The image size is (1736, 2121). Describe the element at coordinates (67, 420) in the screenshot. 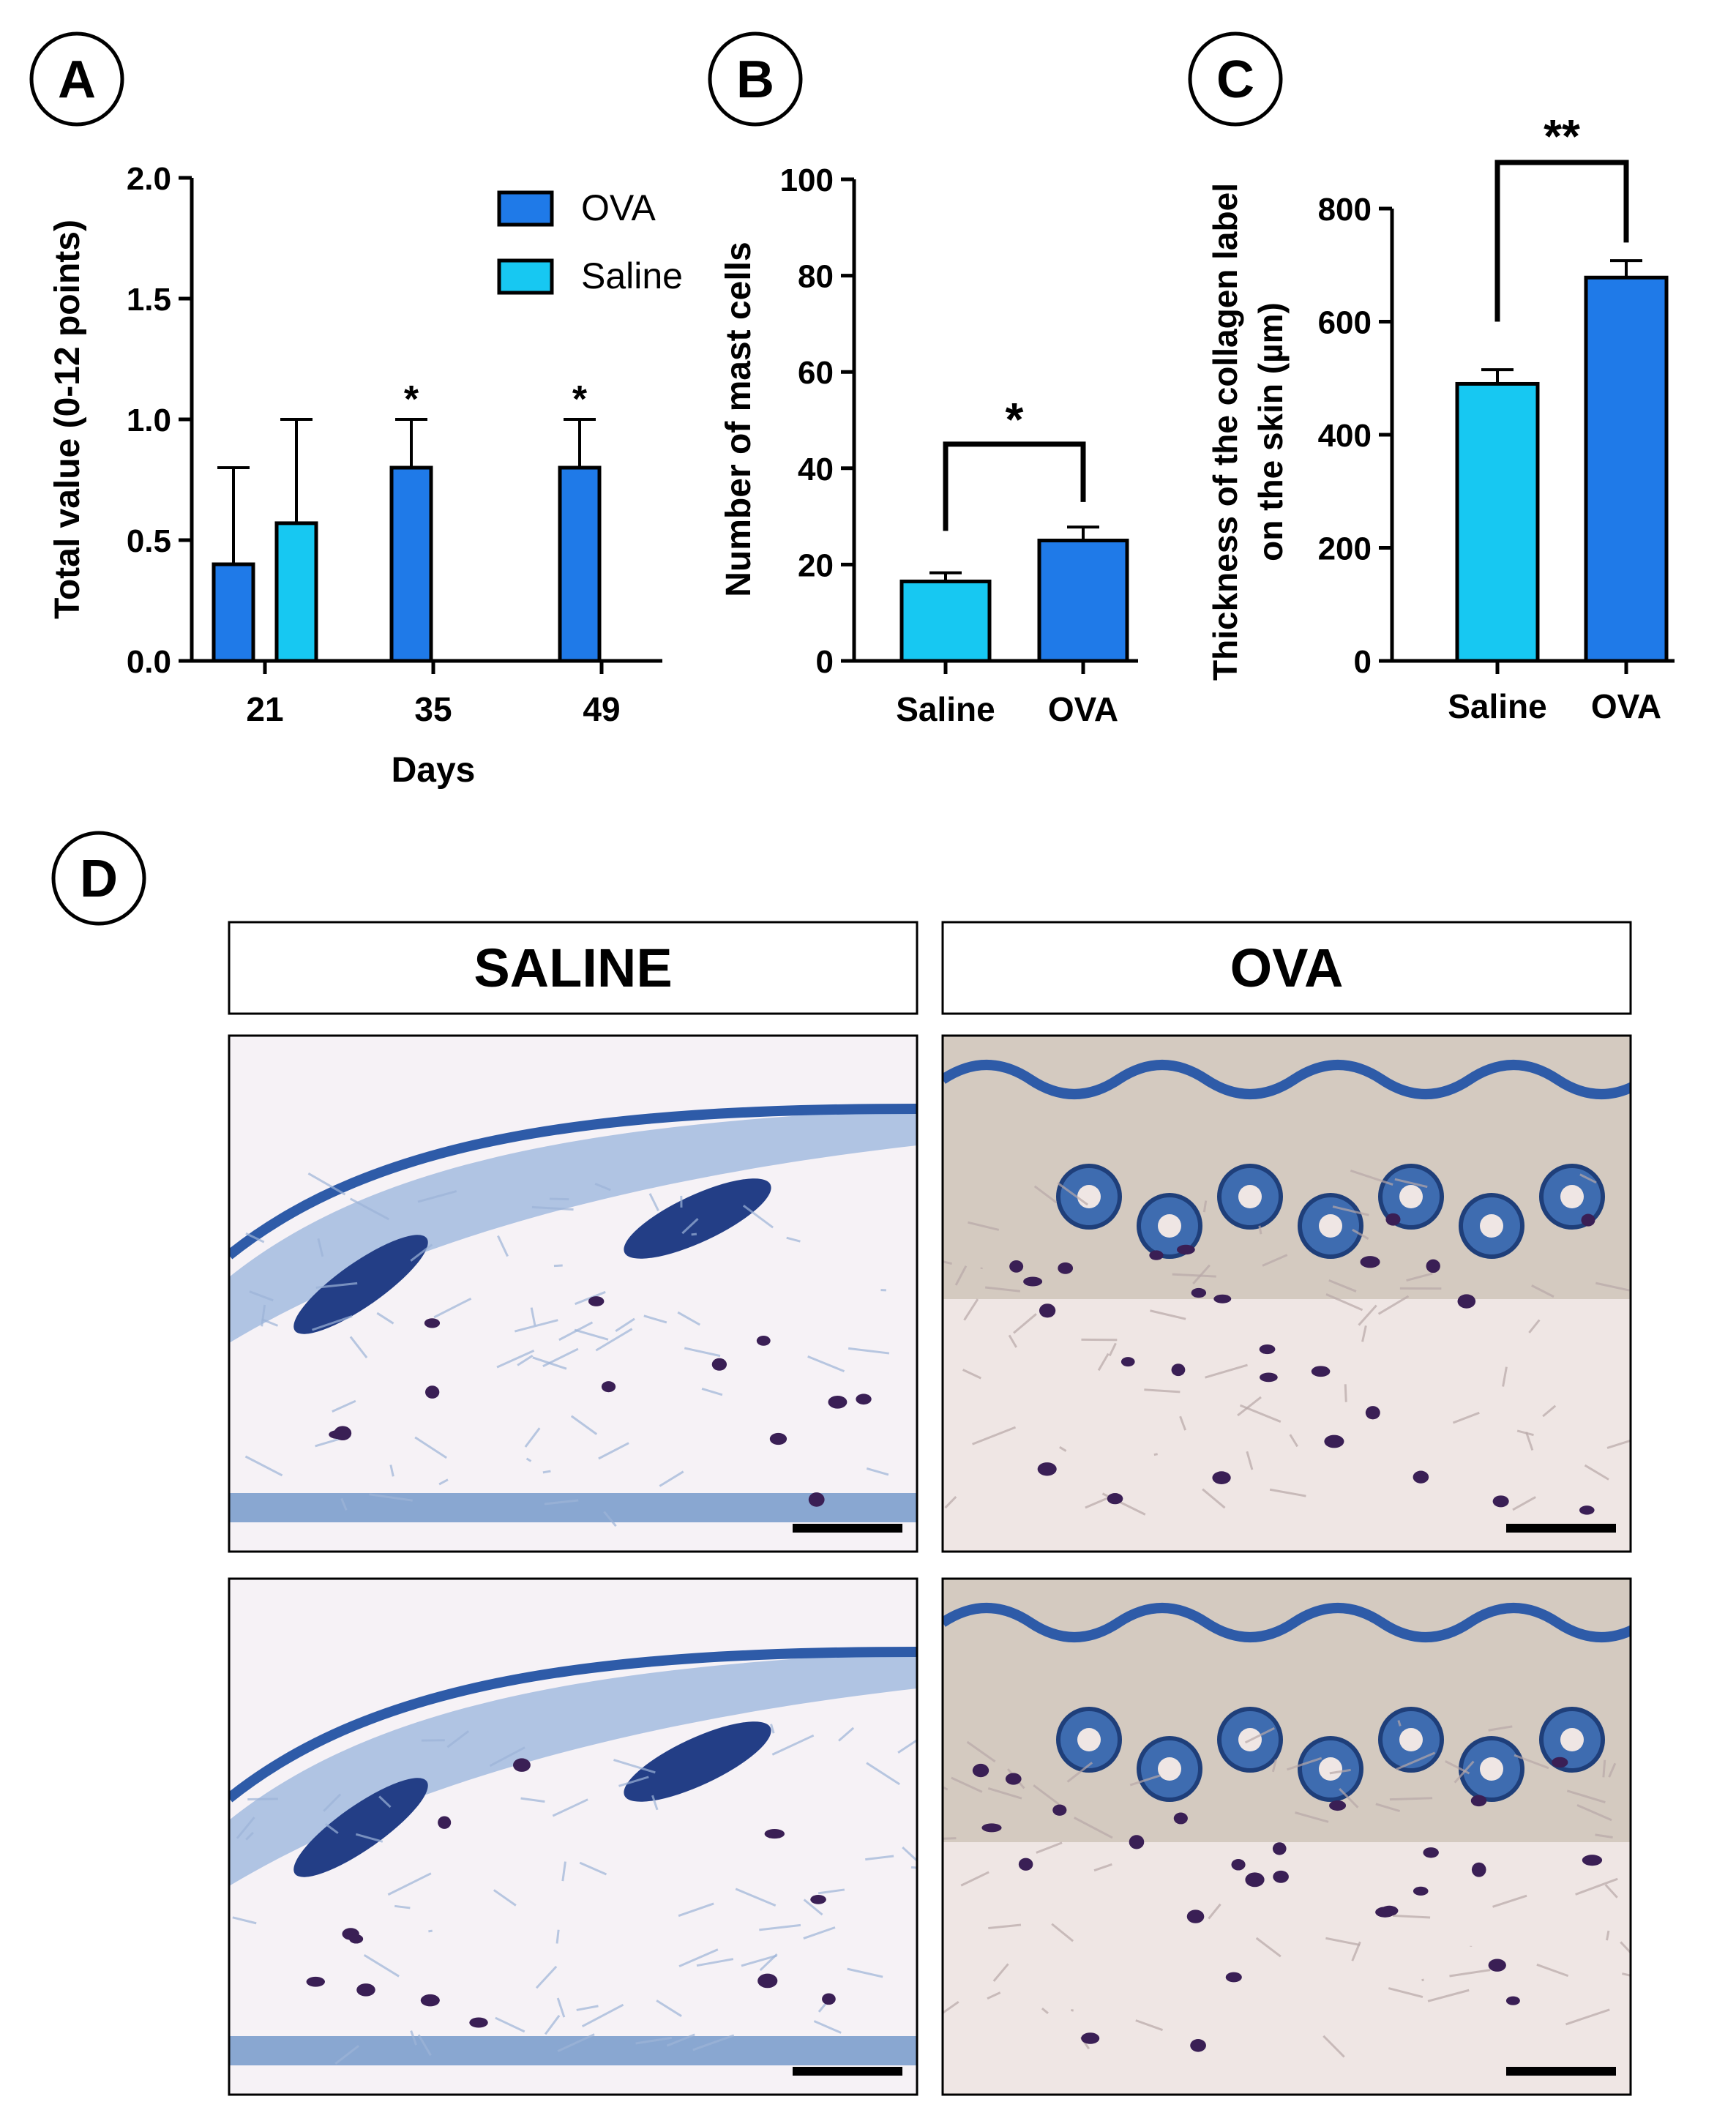

I see `y-axis-label: Total value (0-12 points)` at that location.